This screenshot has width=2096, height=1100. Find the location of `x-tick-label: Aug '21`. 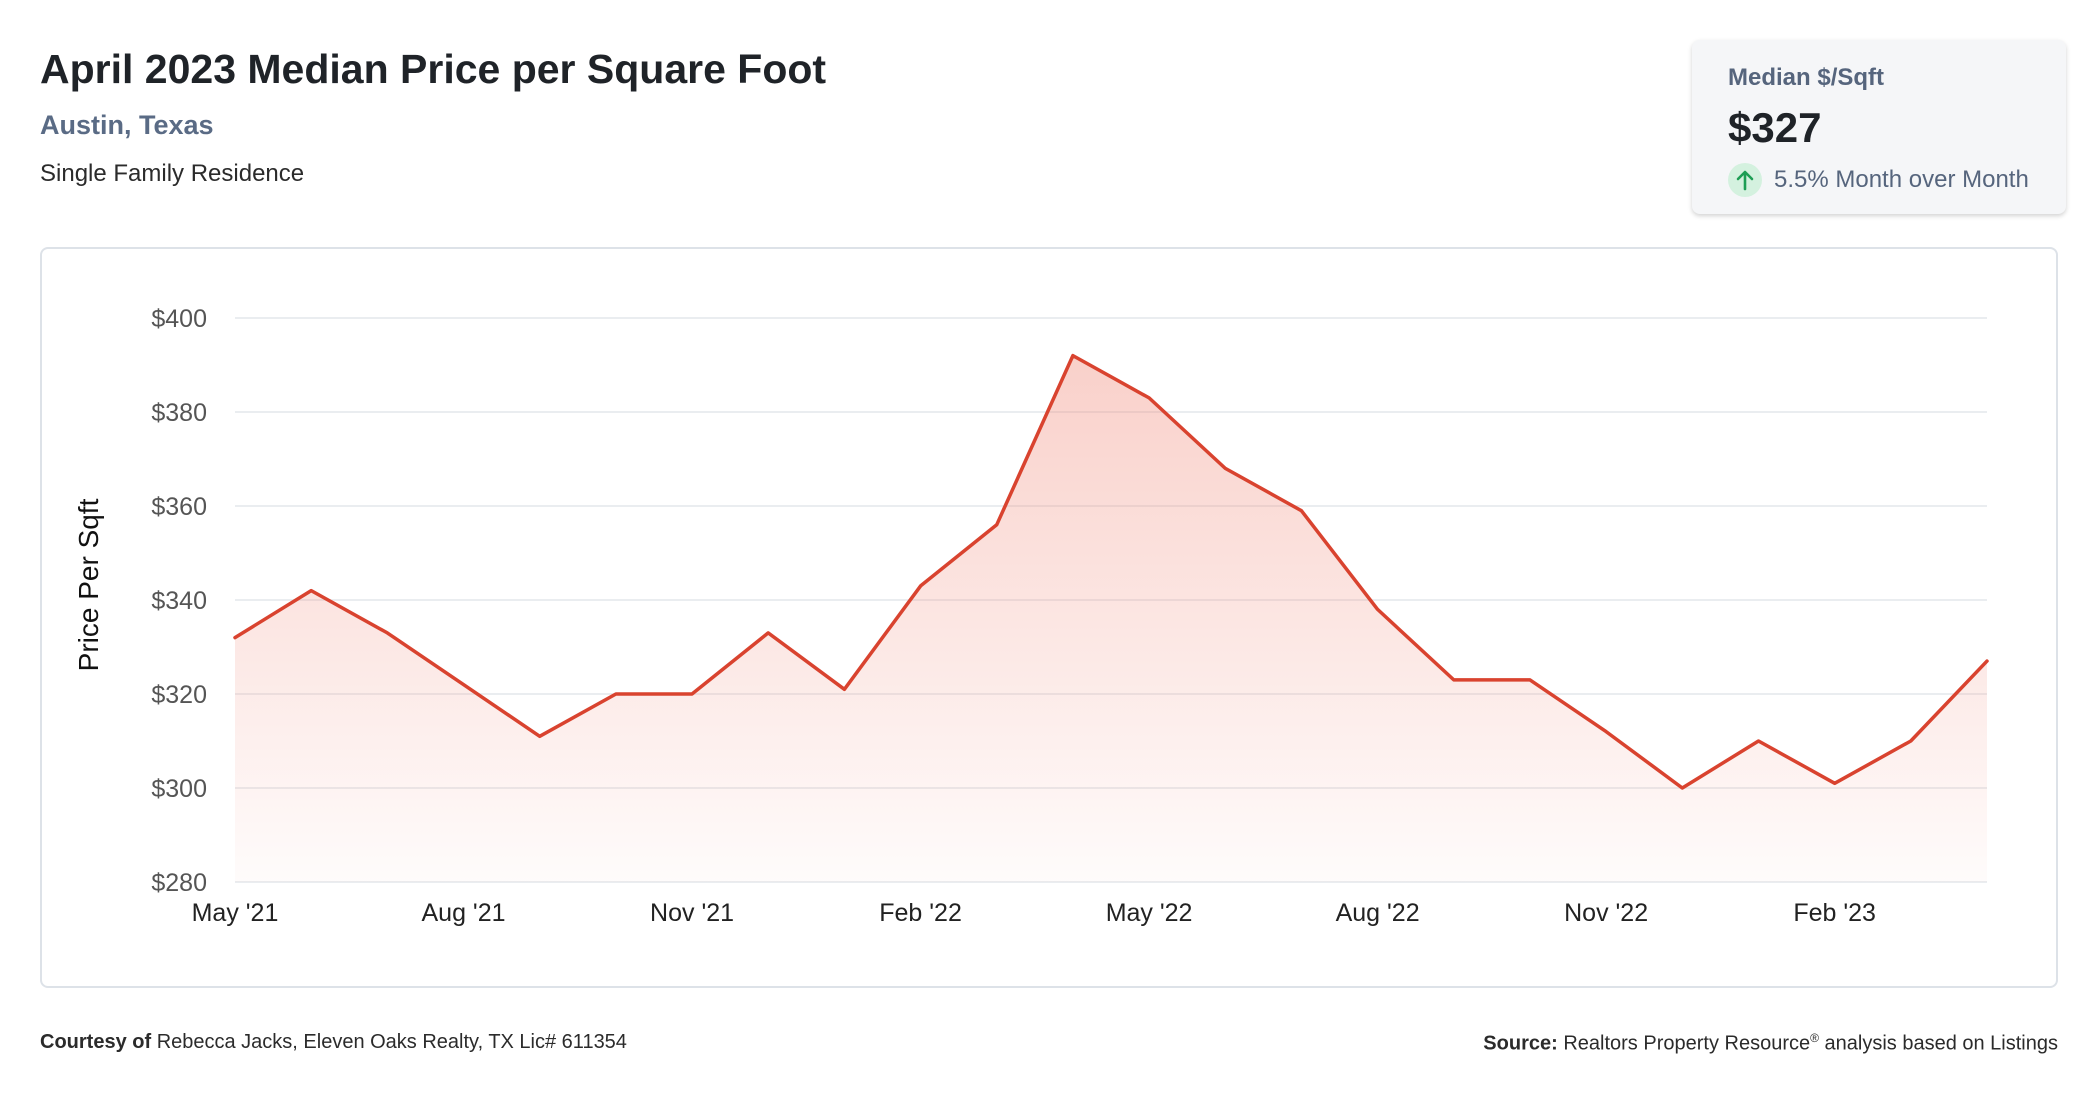

x-tick-label: Aug '21 is located at coordinates (464, 913).